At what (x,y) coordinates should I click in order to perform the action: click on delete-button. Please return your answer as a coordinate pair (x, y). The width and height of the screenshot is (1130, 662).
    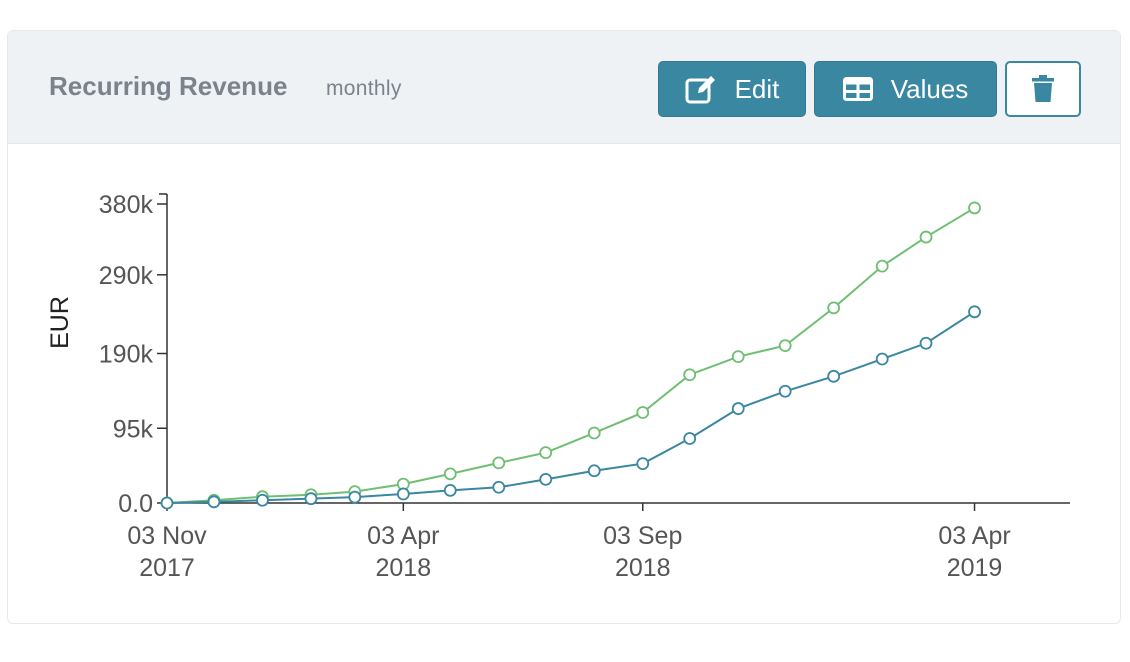
    Looking at the image, I should click on (1043, 89).